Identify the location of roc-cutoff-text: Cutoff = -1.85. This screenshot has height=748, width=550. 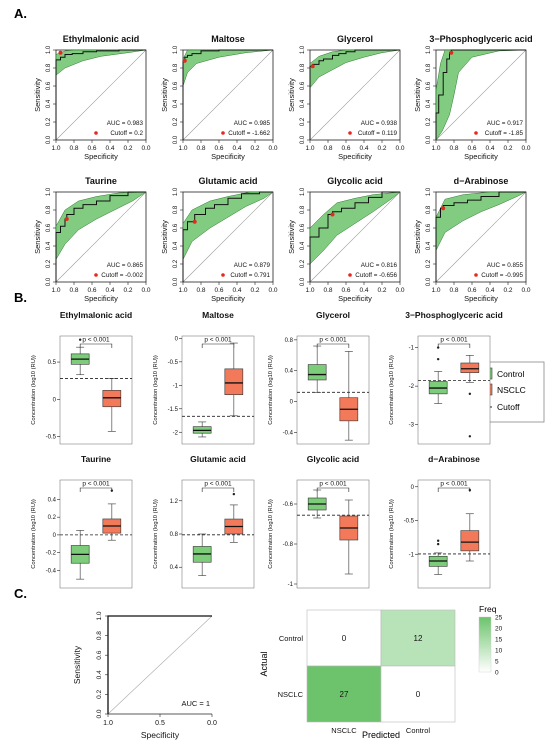
(504, 133).